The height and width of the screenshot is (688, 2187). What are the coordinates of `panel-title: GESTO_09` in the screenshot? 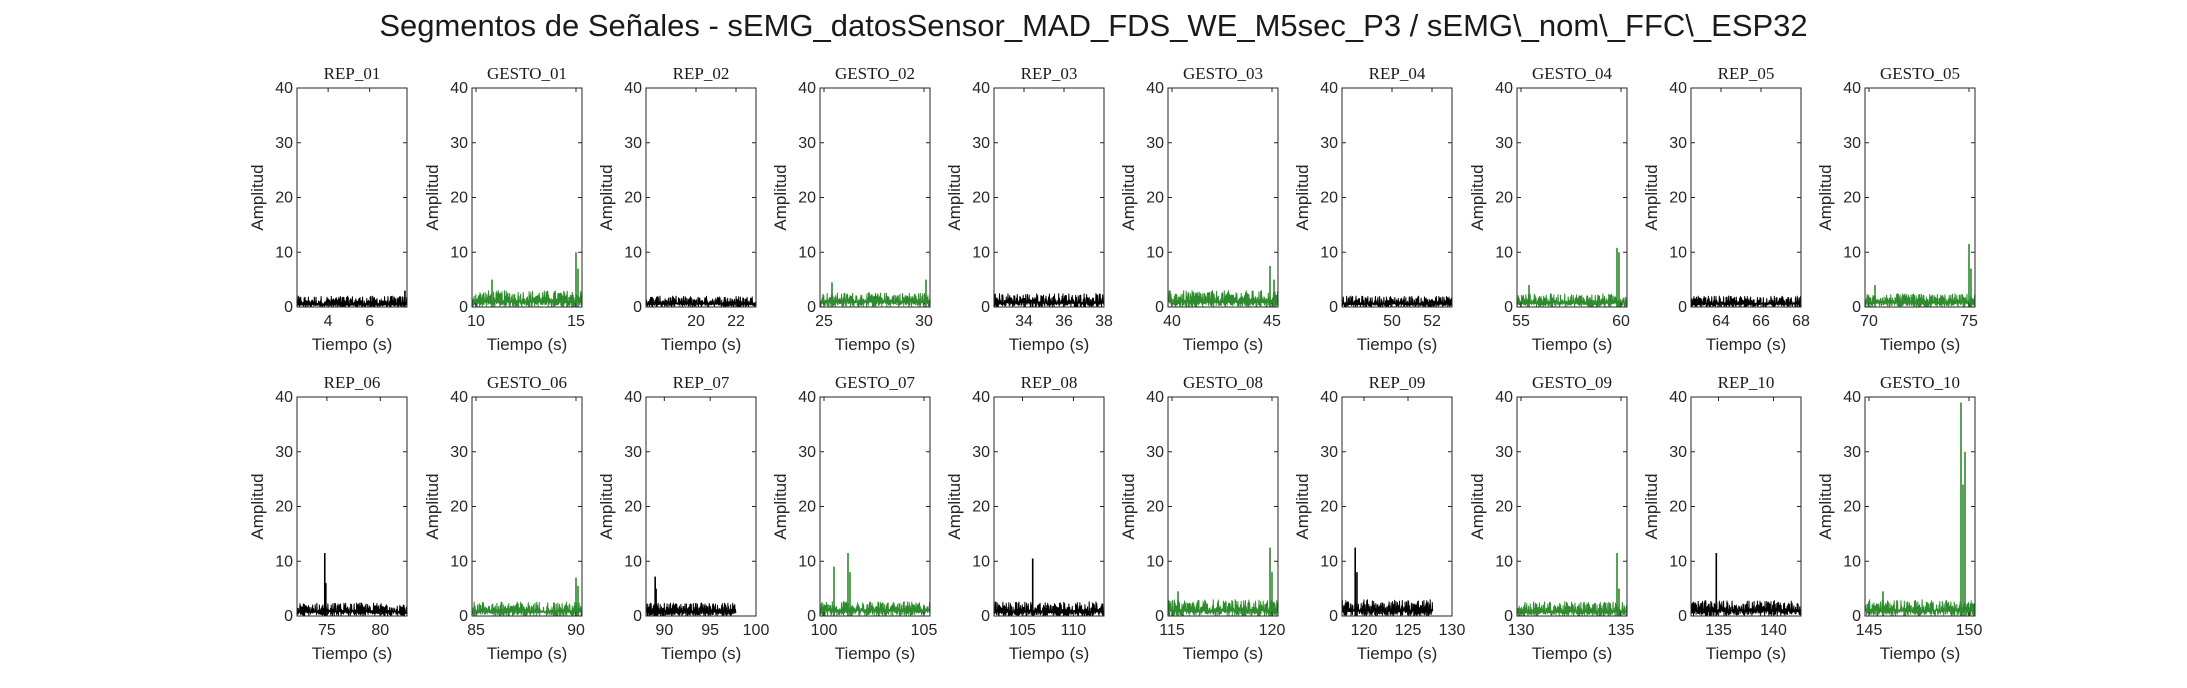 It's located at (1572, 382).